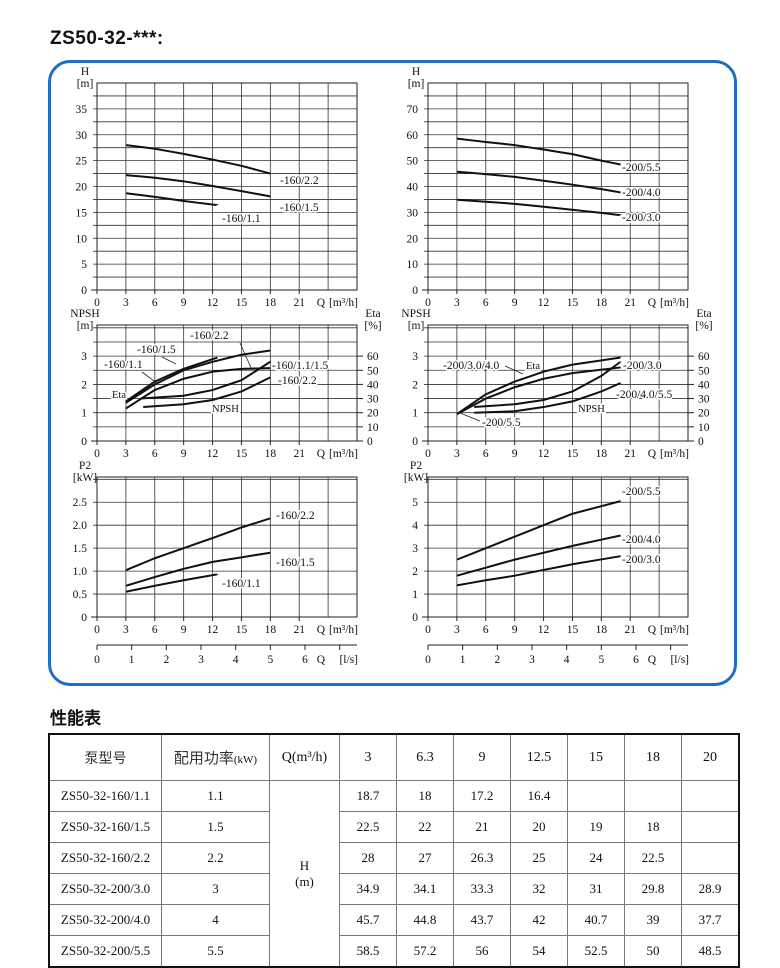 This screenshot has width=780, height=968. What do you see at coordinates (416, 326) in the screenshot?
I see `y-axis-unit: [m]` at bounding box center [416, 326].